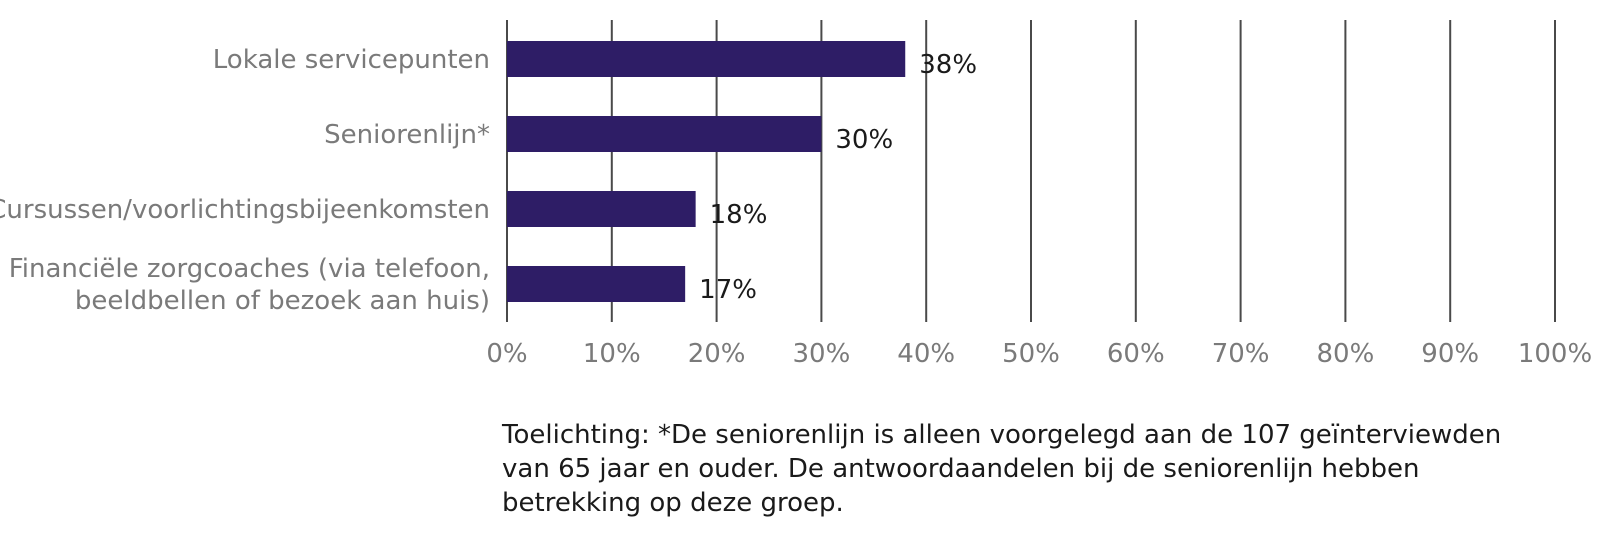  Describe the element at coordinates (351, 60) in the screenshot. I see `category-label: Lokale servicepunten` at that location.